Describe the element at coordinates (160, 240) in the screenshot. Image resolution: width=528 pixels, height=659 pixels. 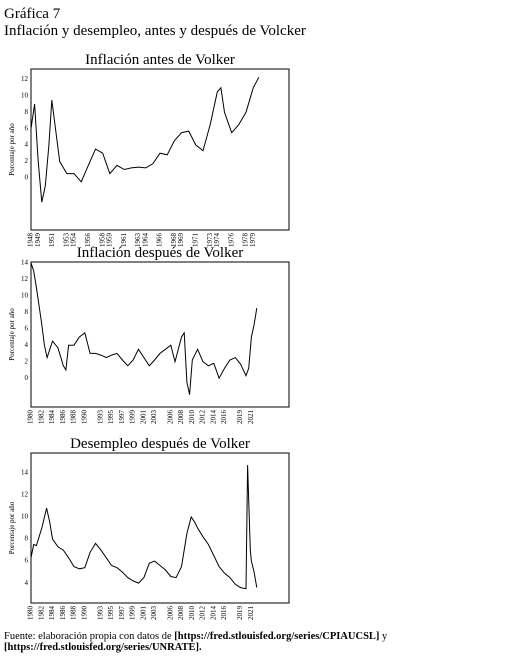
I see `x-tick-label: 1966` at that location.